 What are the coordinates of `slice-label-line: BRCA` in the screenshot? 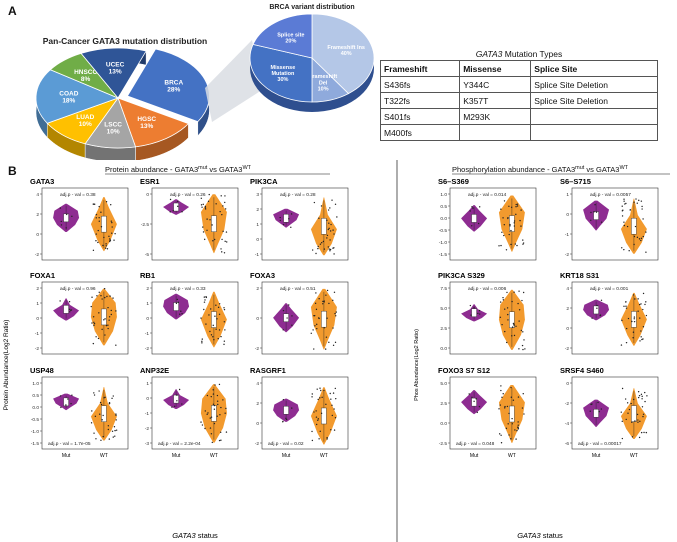 It's located at (173, 82).